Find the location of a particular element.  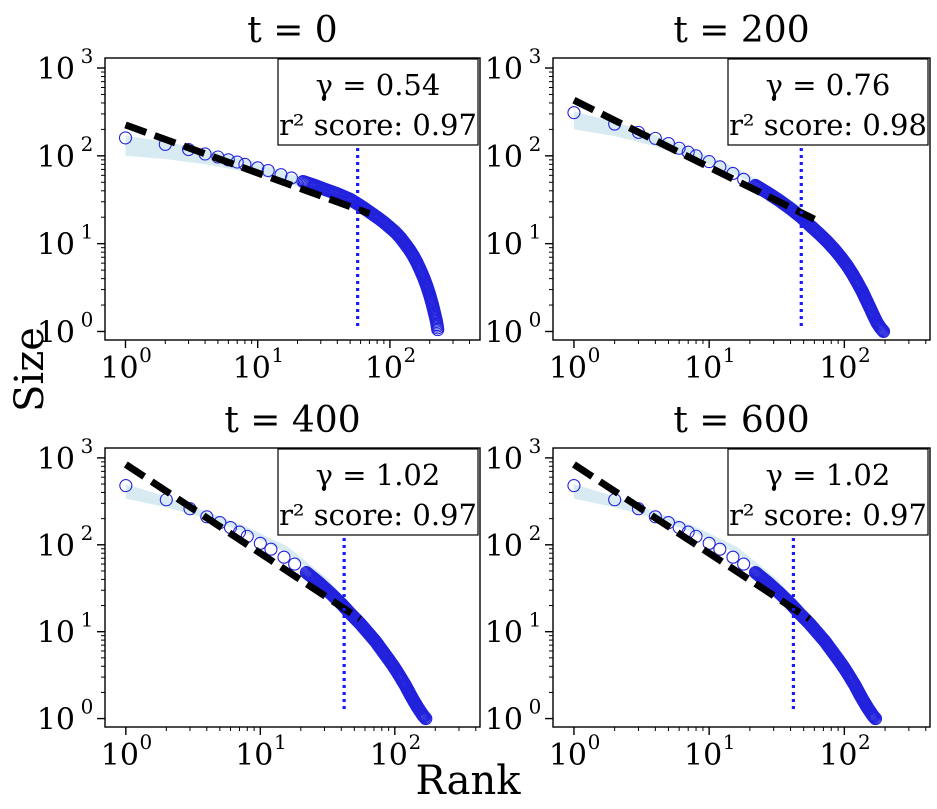

x-axis-label: Rank is located at coordinates (468, 781).